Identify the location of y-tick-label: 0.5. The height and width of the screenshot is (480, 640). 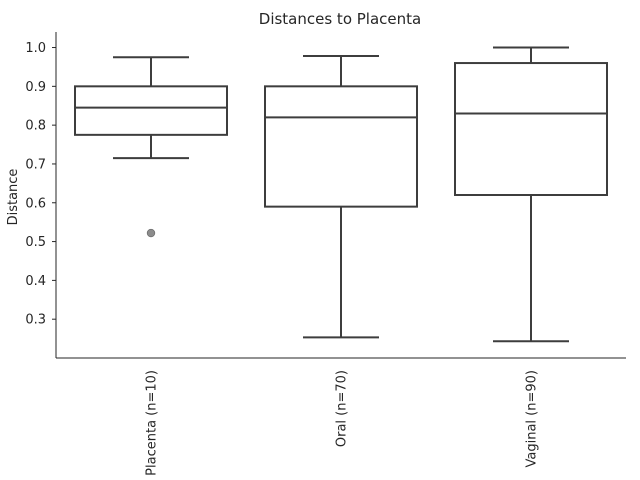
(35, 242).